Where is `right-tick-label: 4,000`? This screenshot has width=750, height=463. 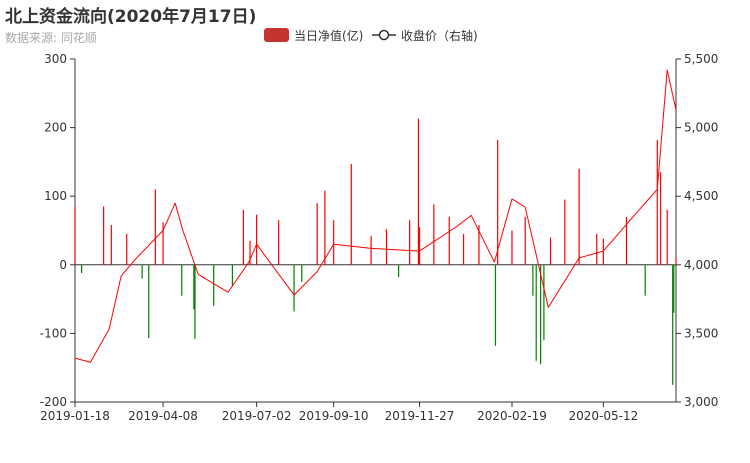
right-tick-label: 4,000 is located at coordinates (701, 265).